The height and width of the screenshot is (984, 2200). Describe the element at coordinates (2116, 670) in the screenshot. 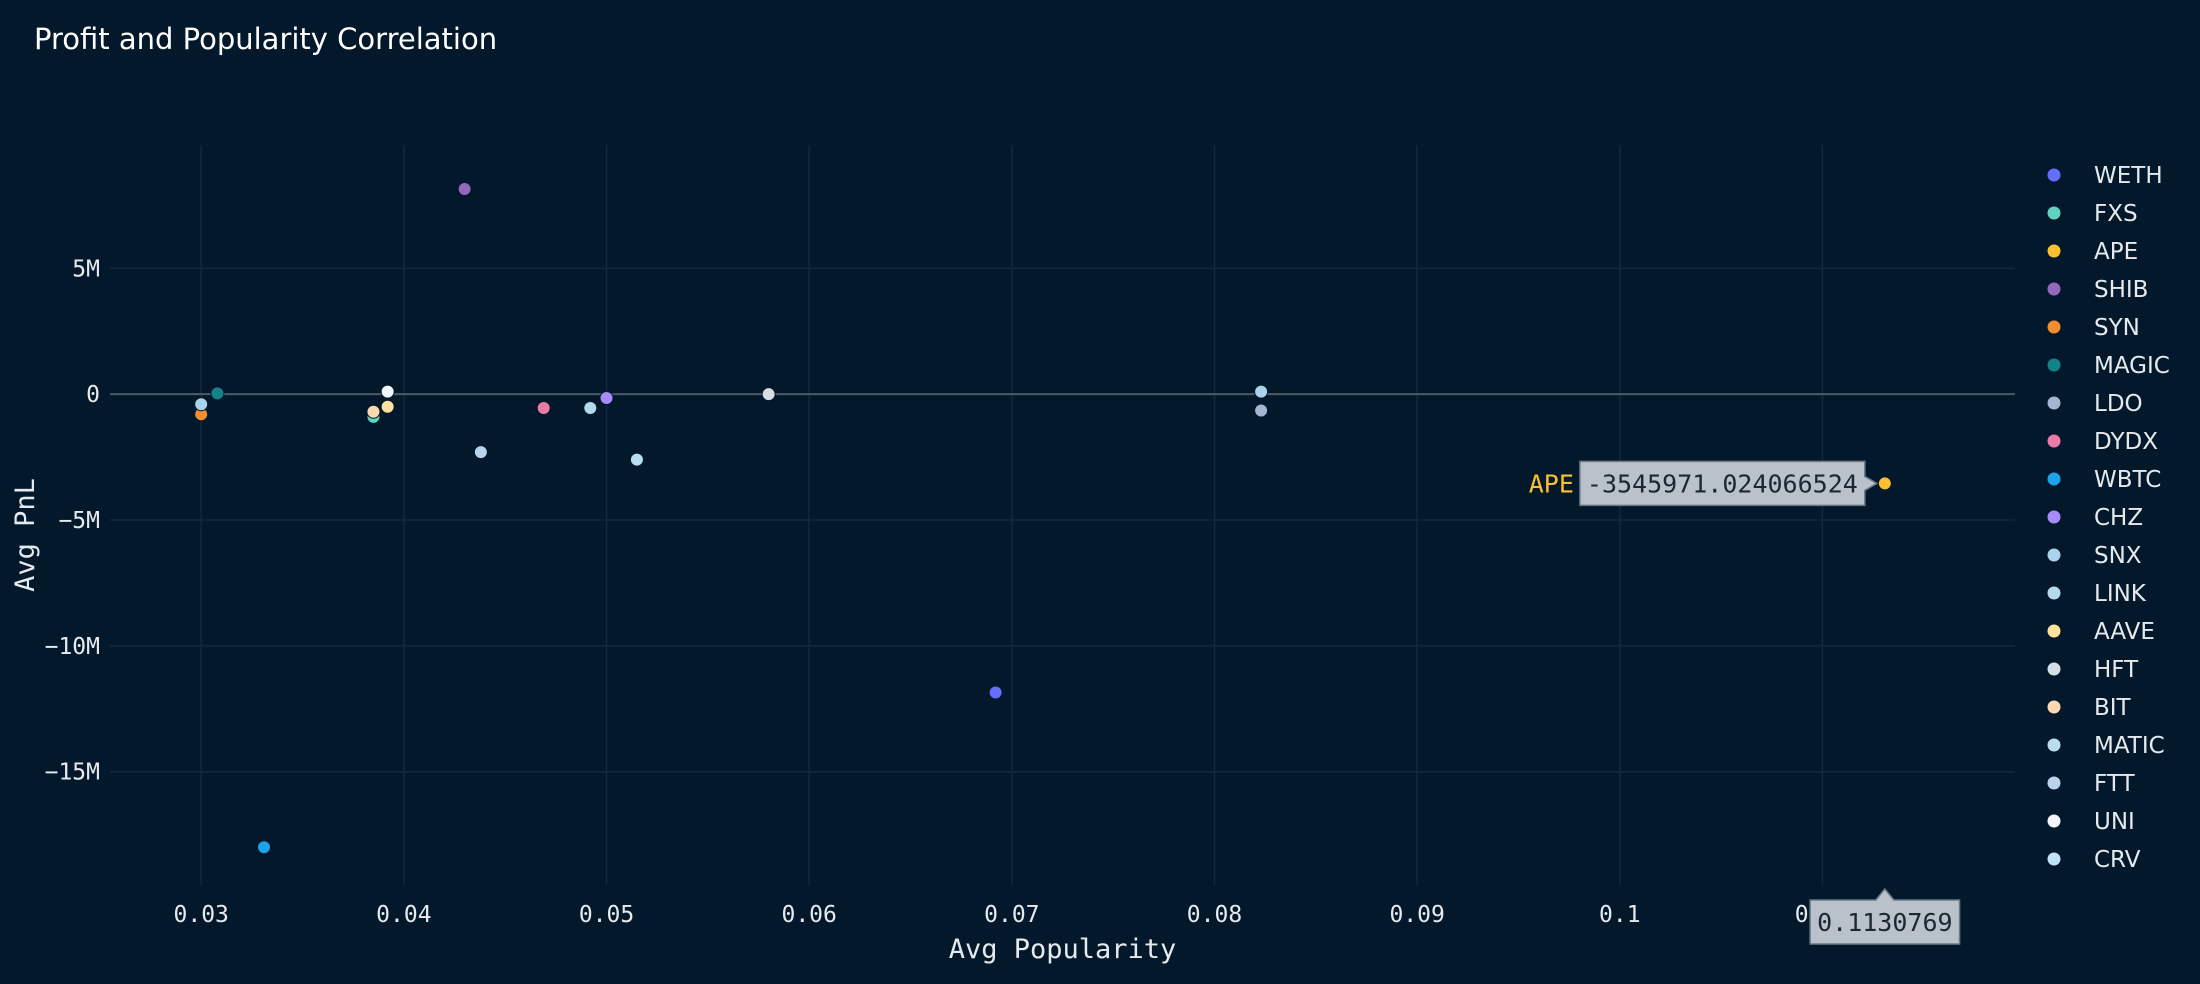

I see `legend-label: HFT` at that location.